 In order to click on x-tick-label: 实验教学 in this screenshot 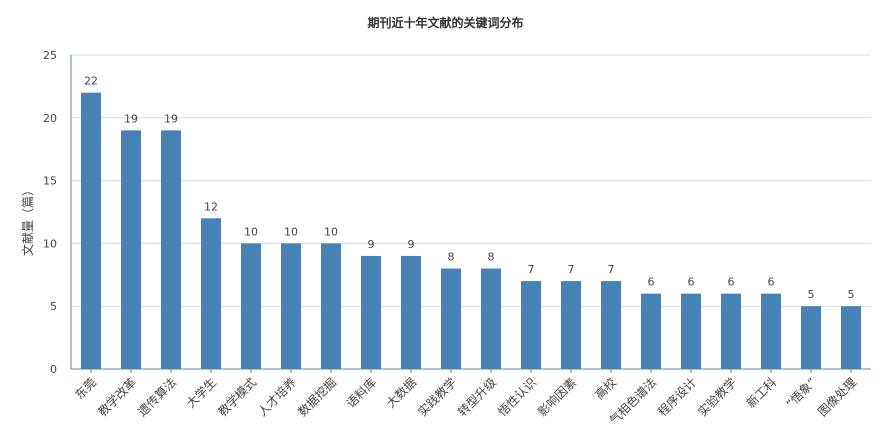, I will do `click(717, 397)`.